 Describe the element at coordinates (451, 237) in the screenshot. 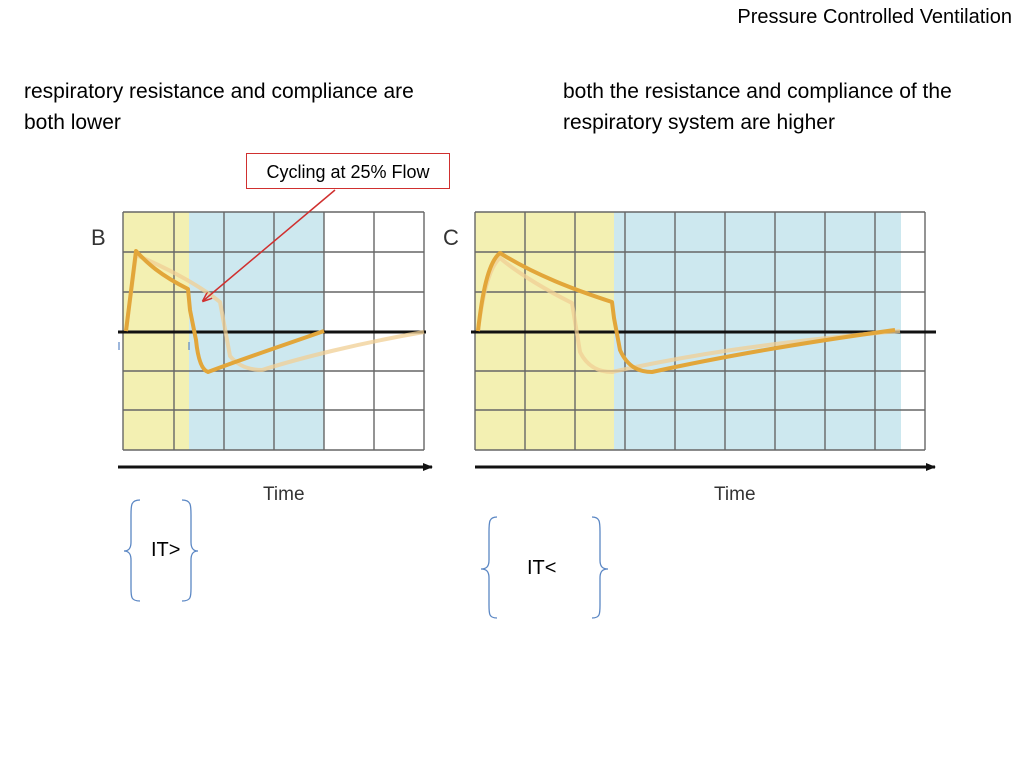

I see `panel-c-letter: C` at that location.